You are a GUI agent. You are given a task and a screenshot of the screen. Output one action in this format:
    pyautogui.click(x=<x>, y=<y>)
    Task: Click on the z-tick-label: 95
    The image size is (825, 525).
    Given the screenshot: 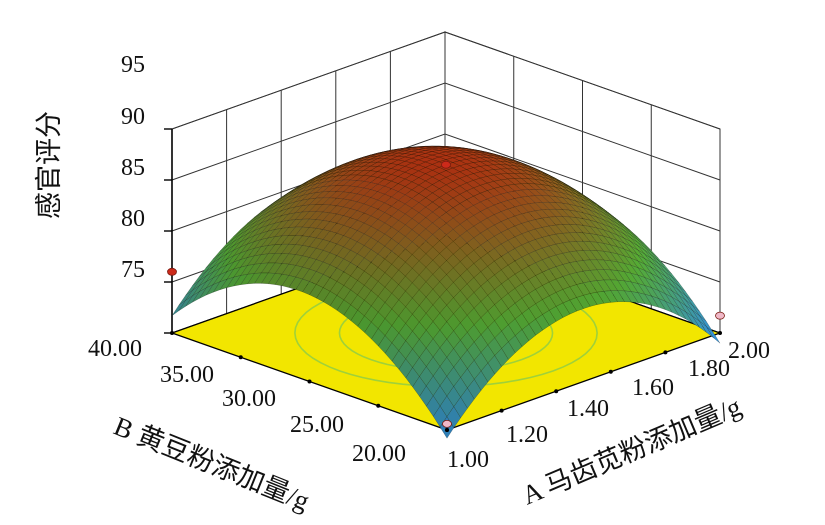 What is the action you would take?
    pyautogui.click(x=133, y=65)
    